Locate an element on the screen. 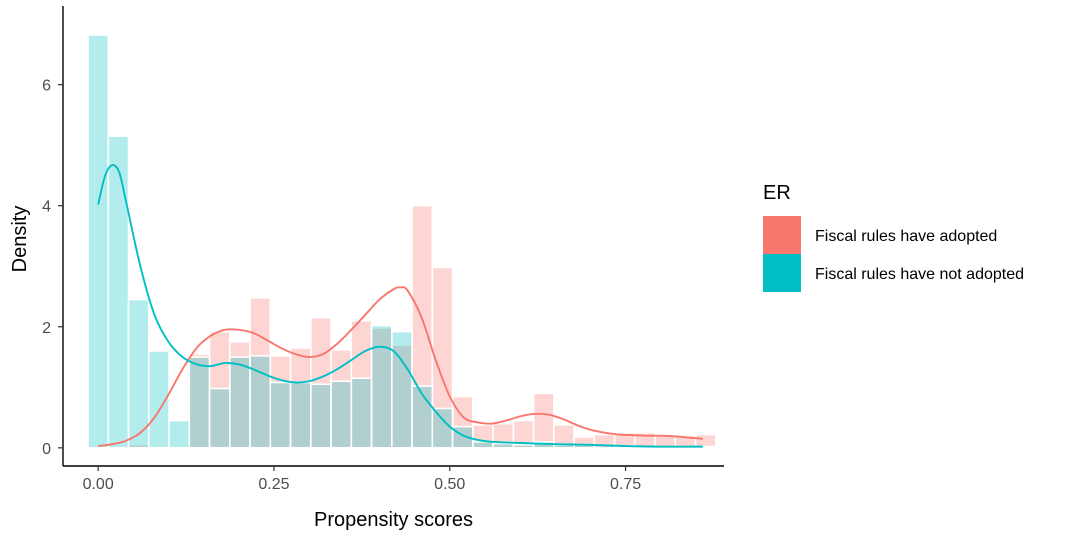 The image size is (1088, 539). y-axis-title: Density is located at coordinates (20, 239).